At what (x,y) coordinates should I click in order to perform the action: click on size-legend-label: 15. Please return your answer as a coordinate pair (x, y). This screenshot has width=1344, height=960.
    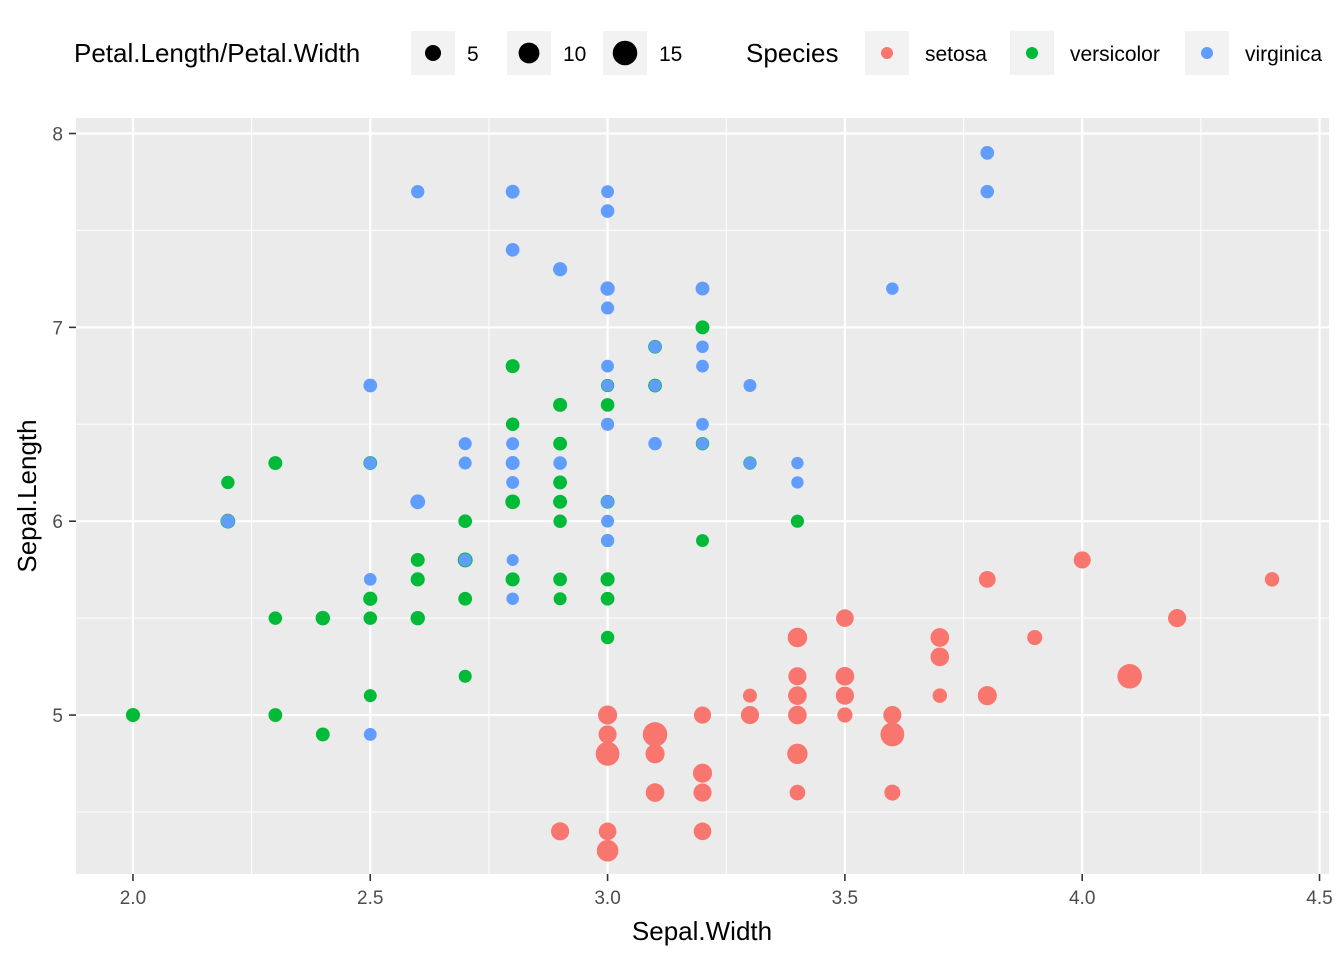
    Looking at the image, I should click on (670, 54).